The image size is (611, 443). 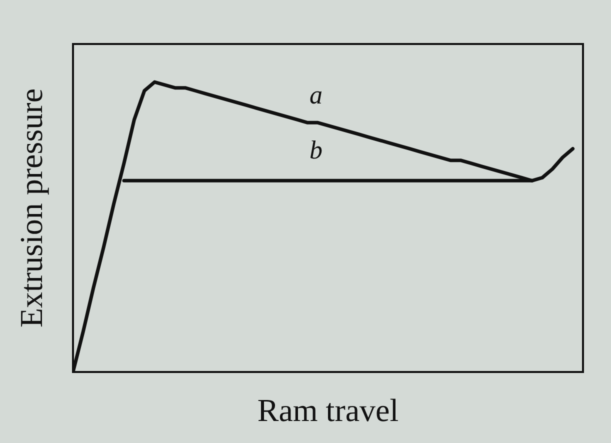 What do you see at coordinates (316, 95) in the screenshot?
I see `series-label: a` at bounding box center [316, 95].